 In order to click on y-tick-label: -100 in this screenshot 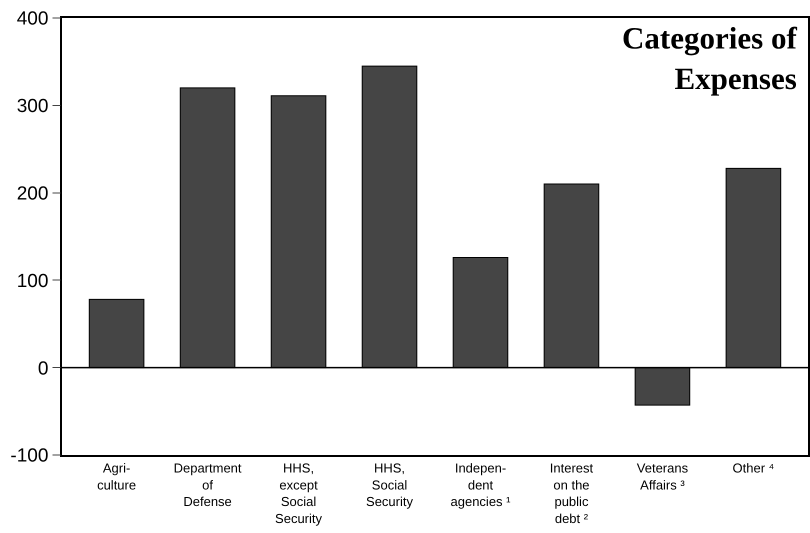, I will do `click(29, 456)`.